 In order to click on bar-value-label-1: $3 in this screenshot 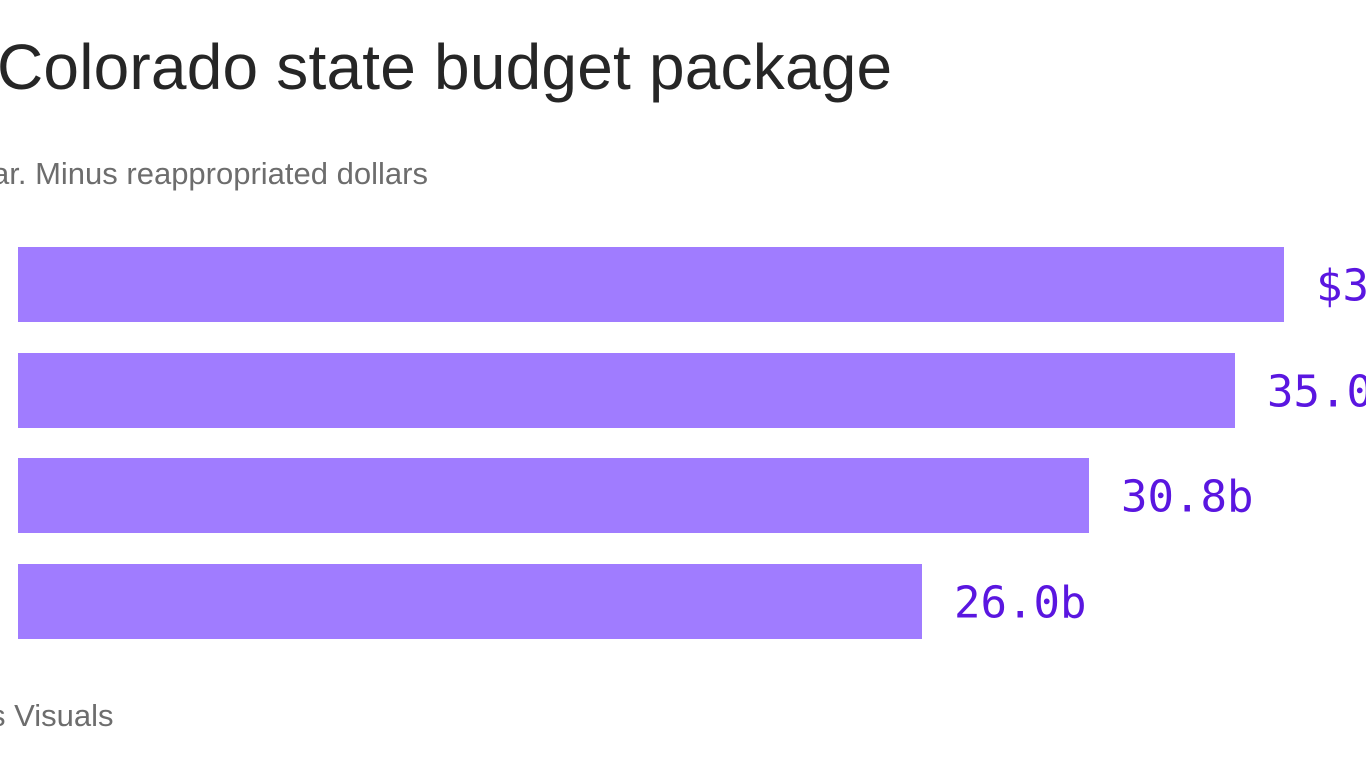, I will do `click(1341, 286)`.